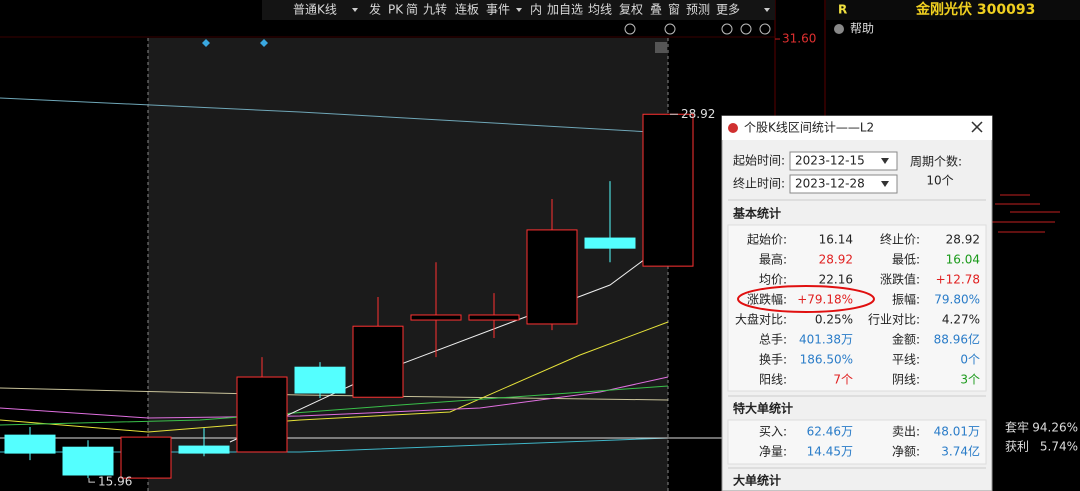  I want to click on stat-value: 16.14, so click(836, 240).